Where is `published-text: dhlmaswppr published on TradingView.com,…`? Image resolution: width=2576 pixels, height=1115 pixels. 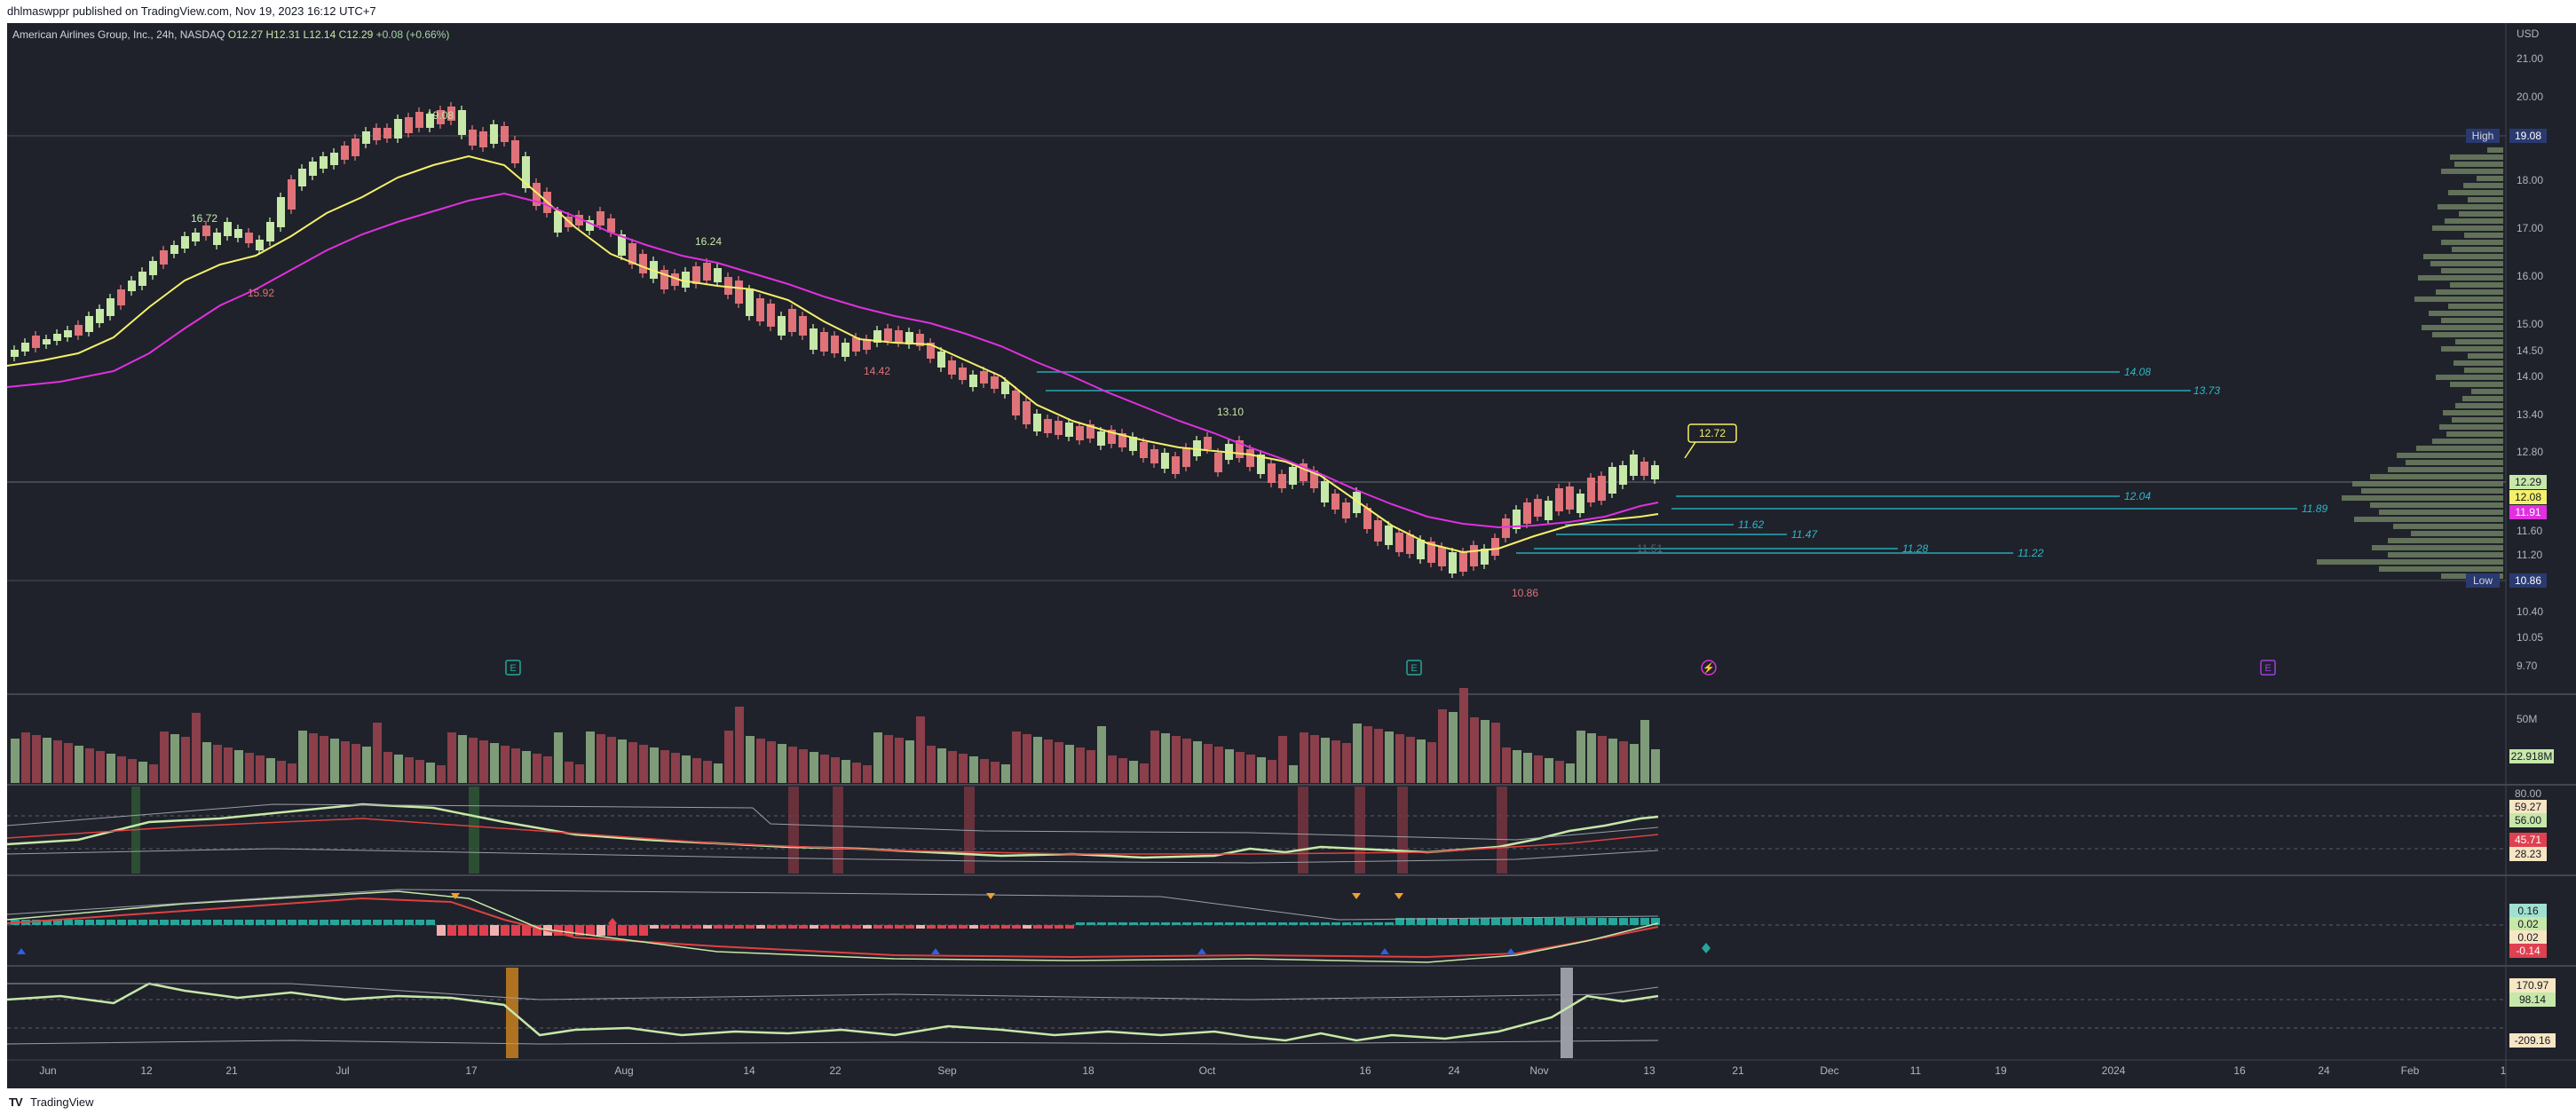
published-text: dhlmaswppr published on TradingView.com,… is located at coordinates (191, 11).